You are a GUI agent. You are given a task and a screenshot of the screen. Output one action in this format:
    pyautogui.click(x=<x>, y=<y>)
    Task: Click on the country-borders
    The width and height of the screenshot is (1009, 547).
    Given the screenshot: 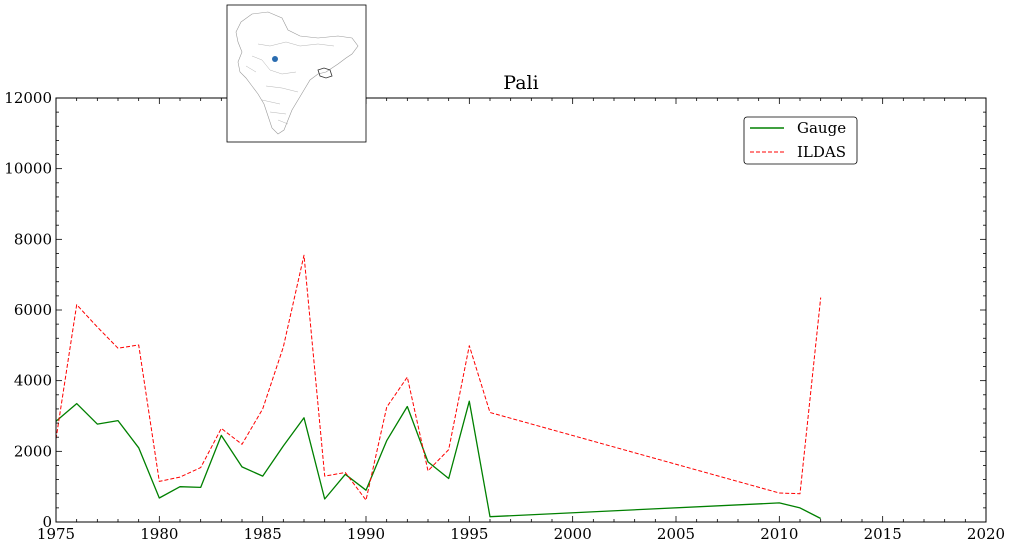 What is the action you would take?
    pyautogui.click(x=290, y=83)
    